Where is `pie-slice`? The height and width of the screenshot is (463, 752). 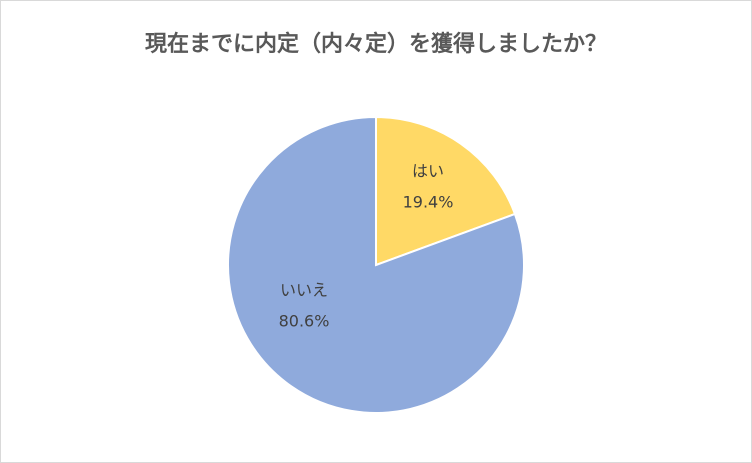 pie-slice is located at coordinates (446, 191).